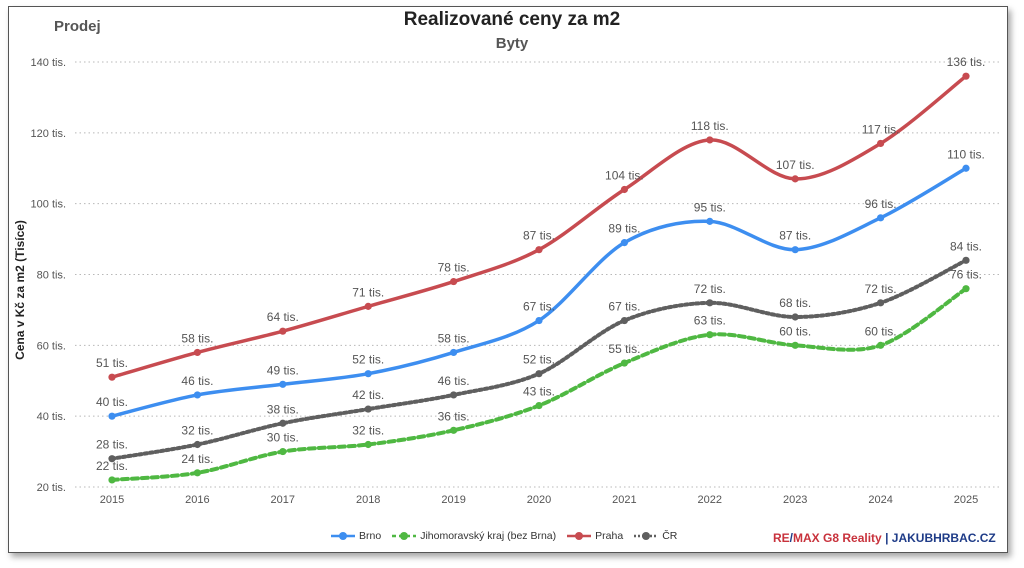 This screenshot has width=1024, height=568. Describe the element at coordinates (624, 229) in the screenshot. I see `data-label: 89 tis.` at that location.